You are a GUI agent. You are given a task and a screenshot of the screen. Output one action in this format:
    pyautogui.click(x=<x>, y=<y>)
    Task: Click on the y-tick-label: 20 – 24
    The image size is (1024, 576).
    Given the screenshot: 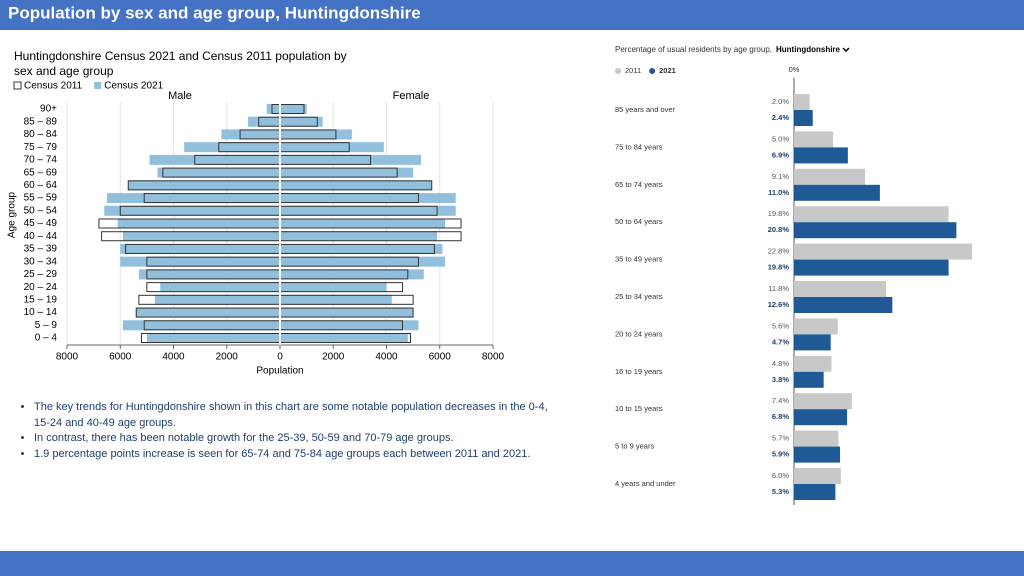 What is the action you would take?
    pyautogui.click(x=41, y=287)
    